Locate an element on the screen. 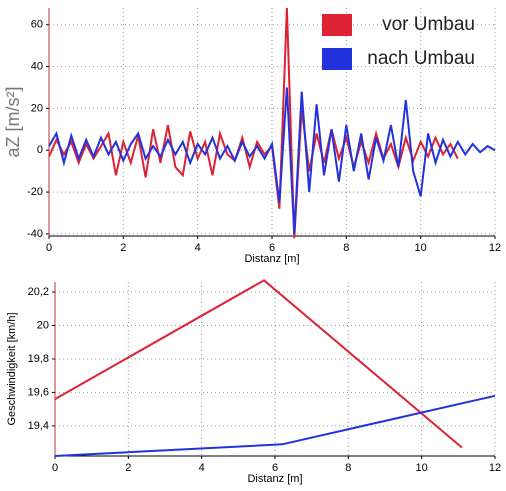  y-tick-label: 19,8 is located at coordinates (38, 359).